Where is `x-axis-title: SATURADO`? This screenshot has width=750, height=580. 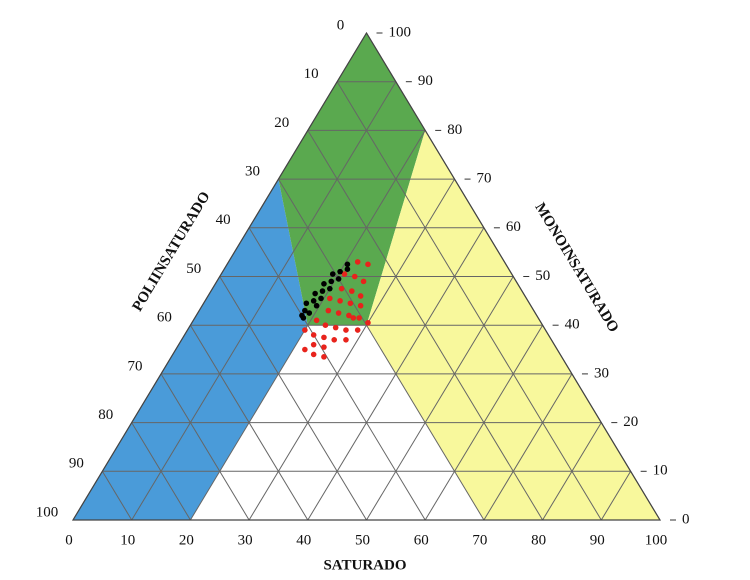 x-axis-title: SATURADO is located at coordinates (364, 565).